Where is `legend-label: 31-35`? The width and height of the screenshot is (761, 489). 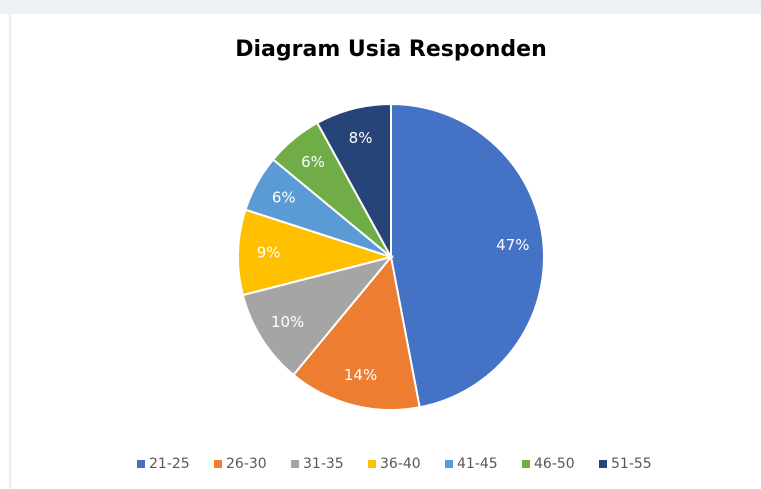 legend-label: 31-35 is located at coordinates (323, 464).